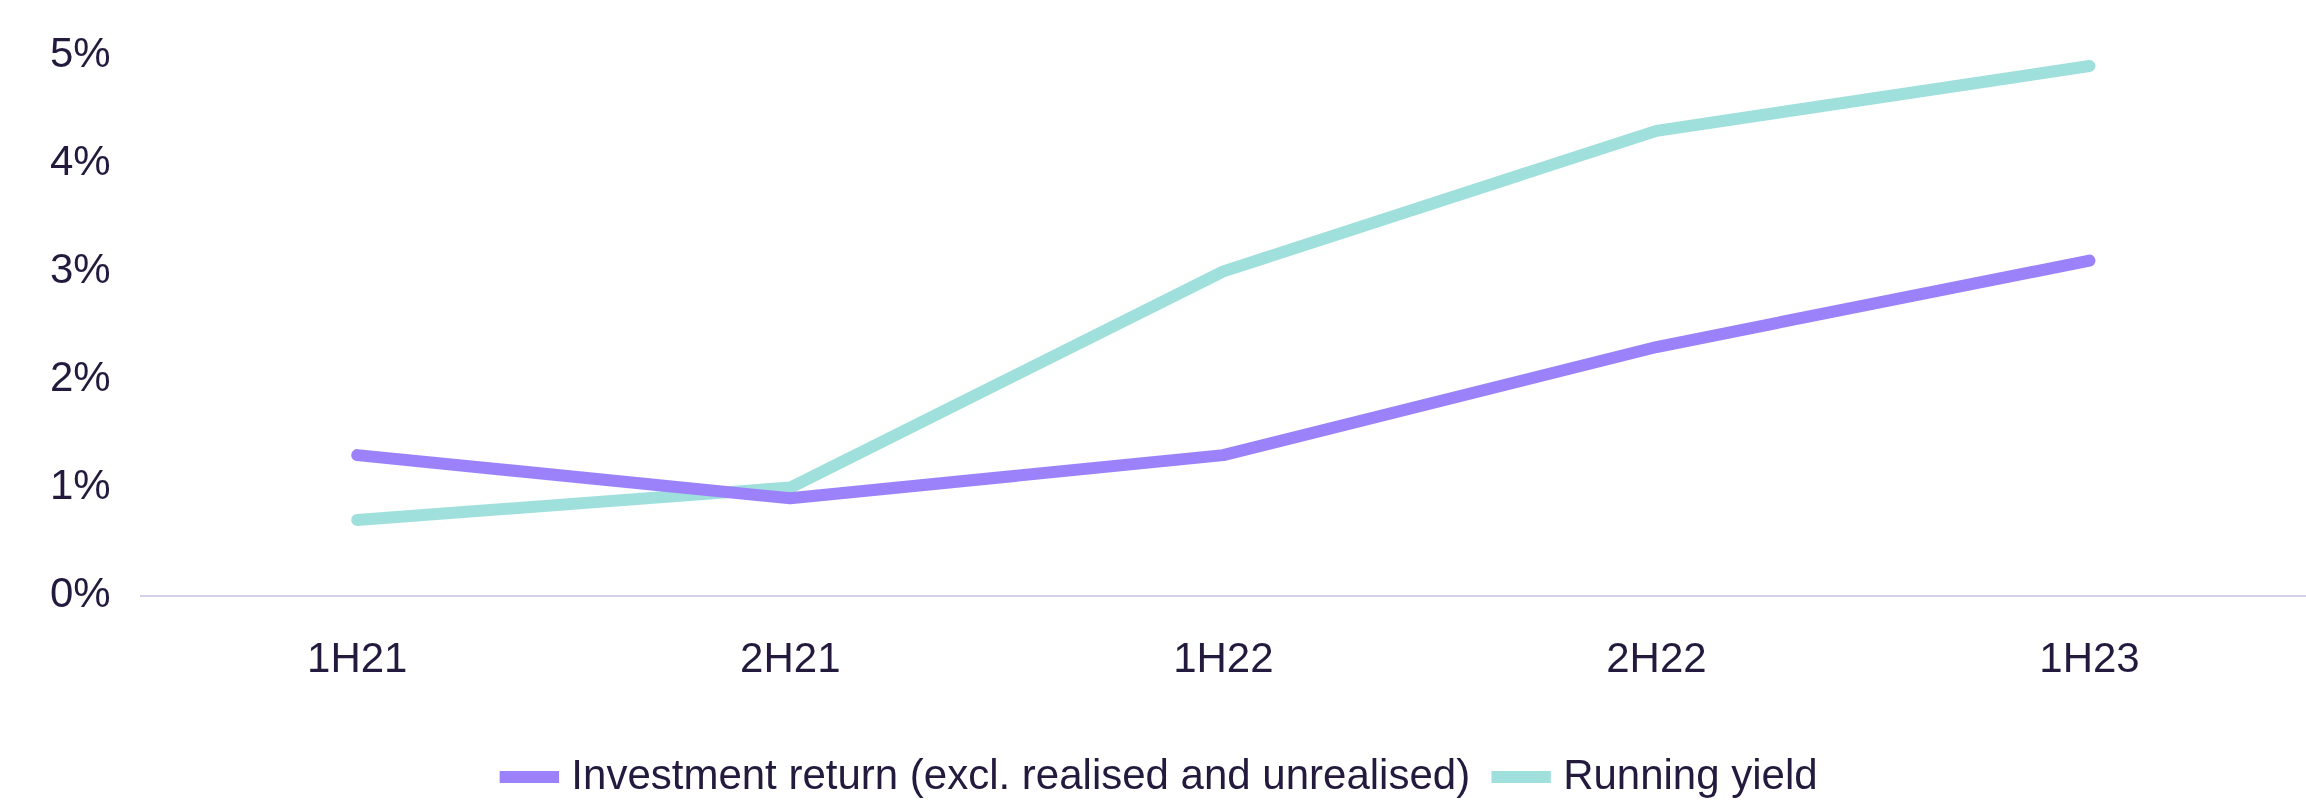  Describe the element at coordinates (80, 160) in the screenshot. I see `y-tick-label: 4%` at that location.